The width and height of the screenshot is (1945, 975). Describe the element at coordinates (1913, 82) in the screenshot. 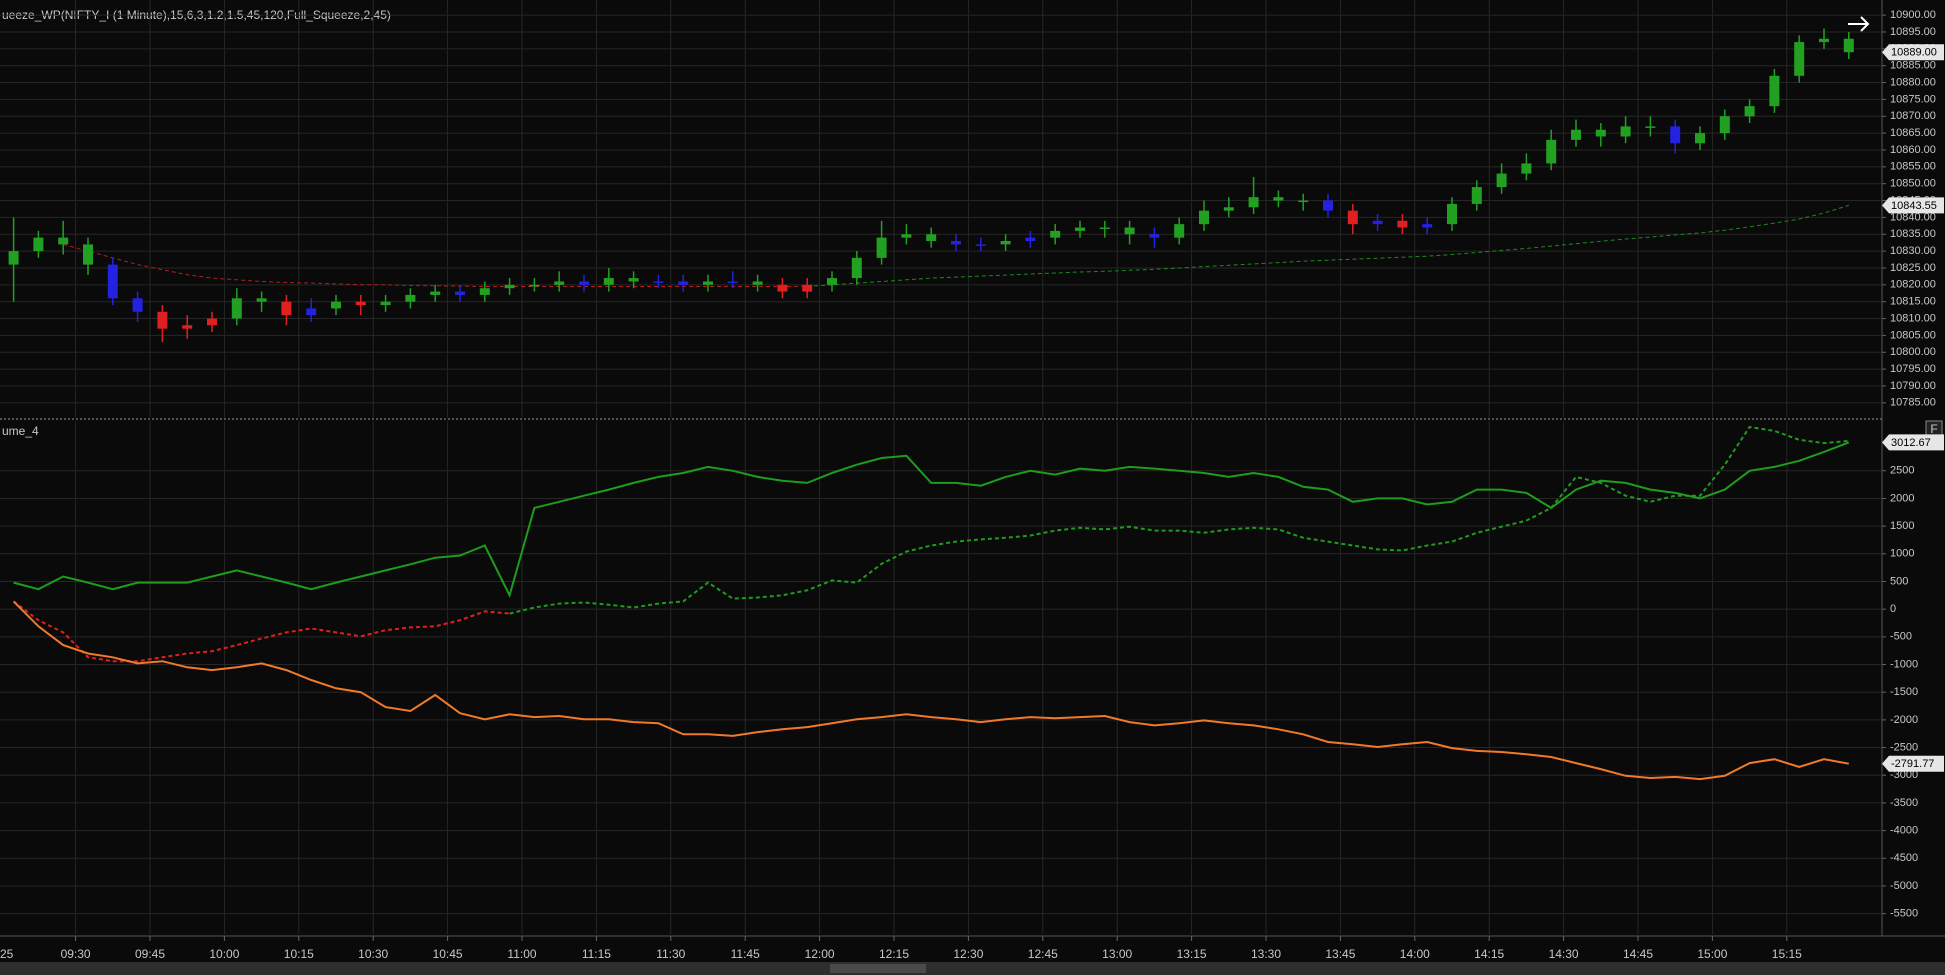

I see `y-tick-label: 10880.00` at that location.